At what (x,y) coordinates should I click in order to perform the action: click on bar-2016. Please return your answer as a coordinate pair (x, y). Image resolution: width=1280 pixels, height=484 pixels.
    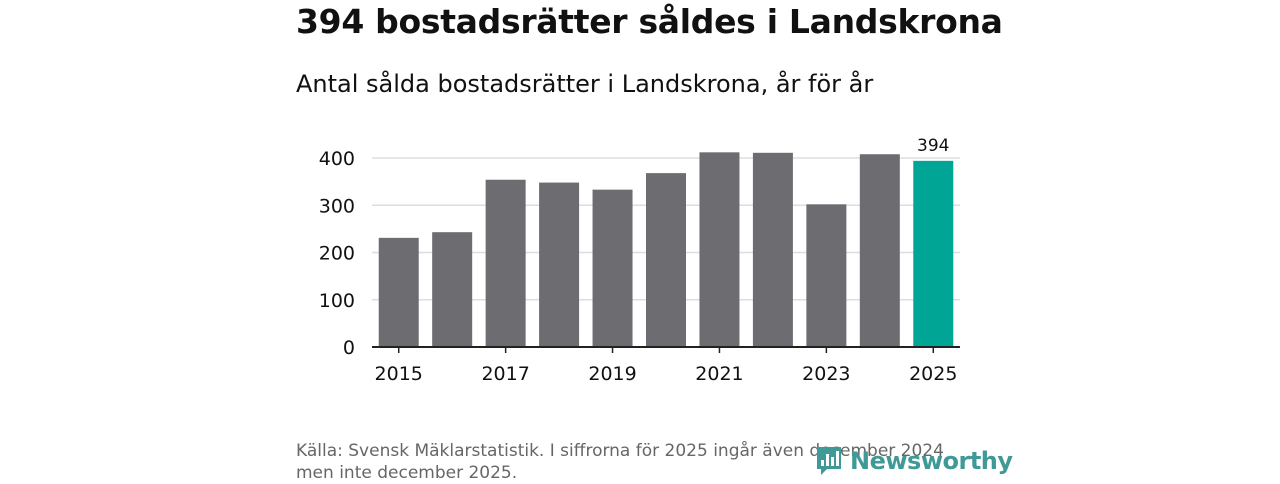
    Looking at the image, I should click on (452, 289).